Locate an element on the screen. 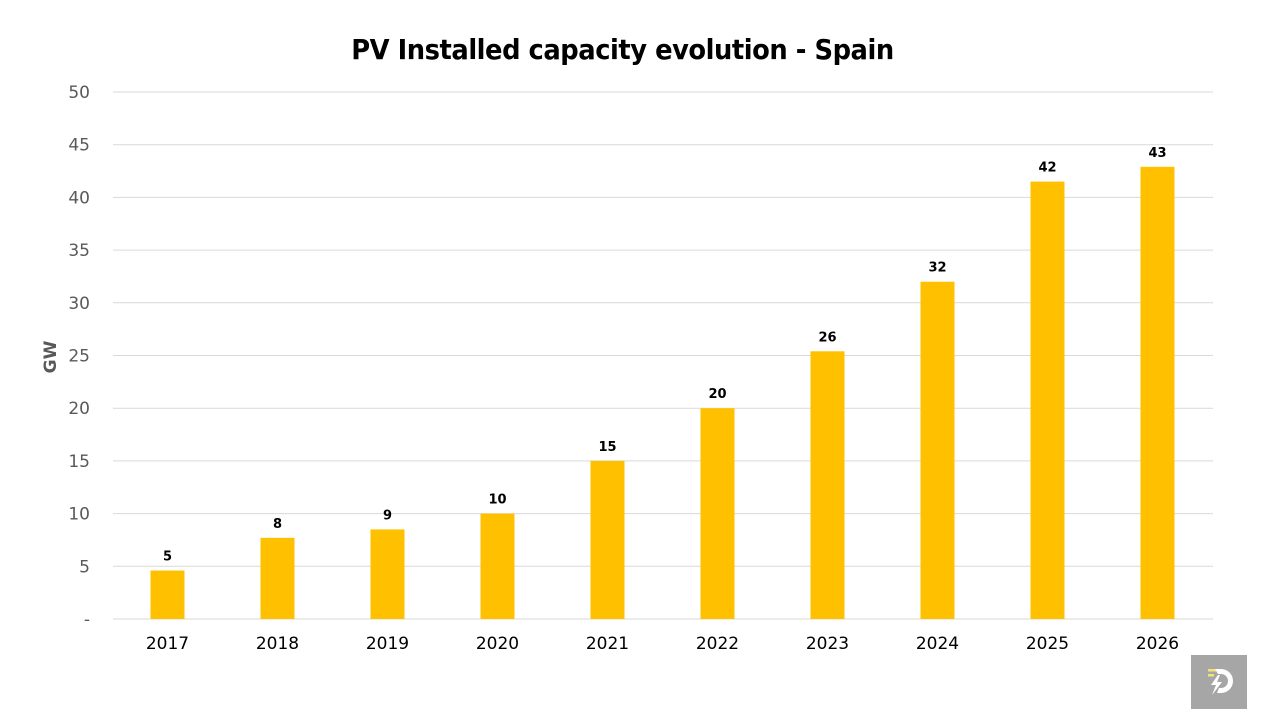 This screenshot has width=1280, height=720. data-label-2026: 43 is located at coordinates (1157, 153).